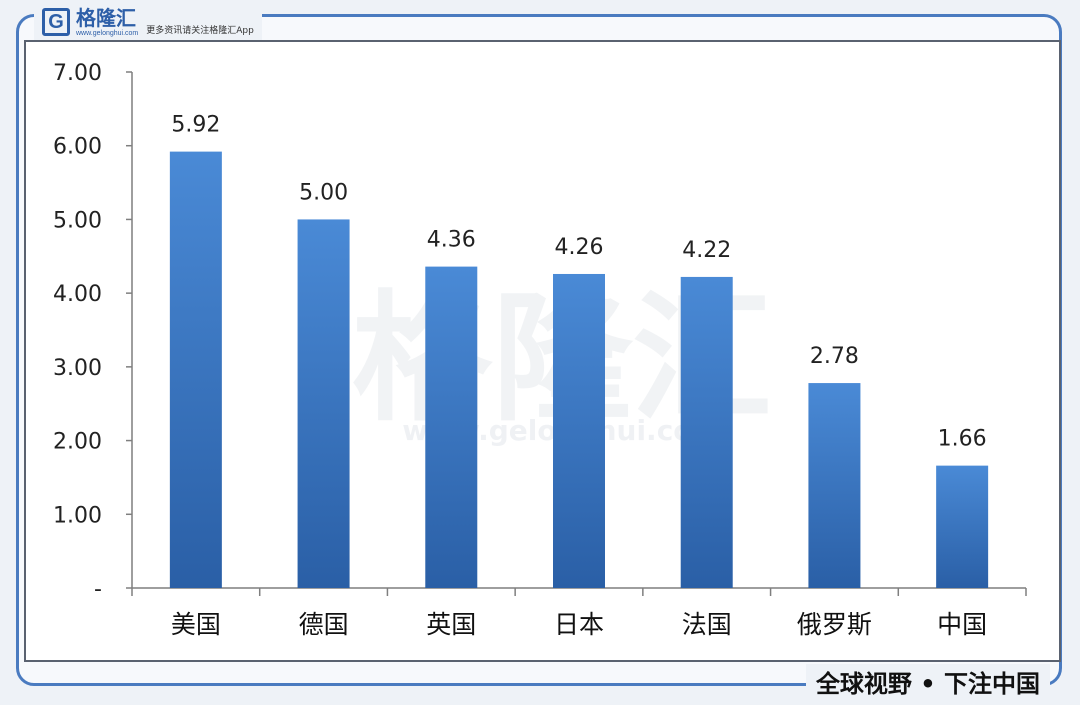 Image resolution: width=1080 pixels, height=705 pixels. Describe the element at coordinates (148, 22) in the screenshot. I see `brand-header: G 格隆汇 www.gelonghui.com 更多资讯请关注格隆汇App` at that location.